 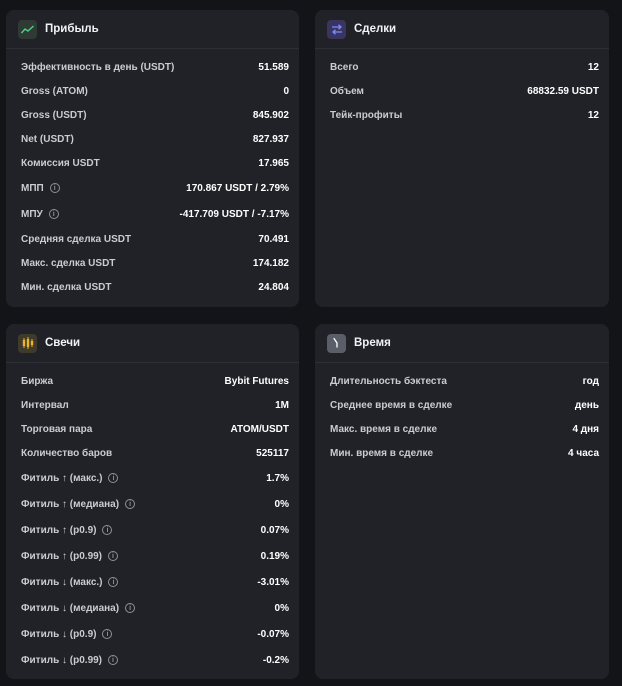 I want to click on profit-row-gross-usdt: Gross (USDT) 845.902, so click(x=152, y=115).